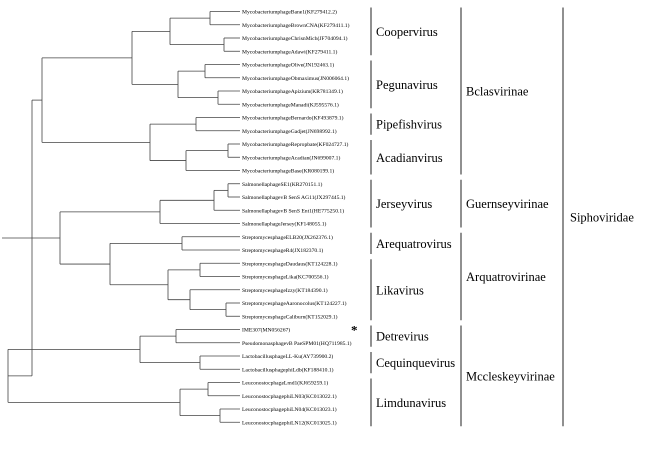 The image size is (660, 461). Describe the element at coordinates (295, 78) in the screenshot. I see `leaf-label: MycobacteriumphageObmaximus(JN006064.1)` at that location.